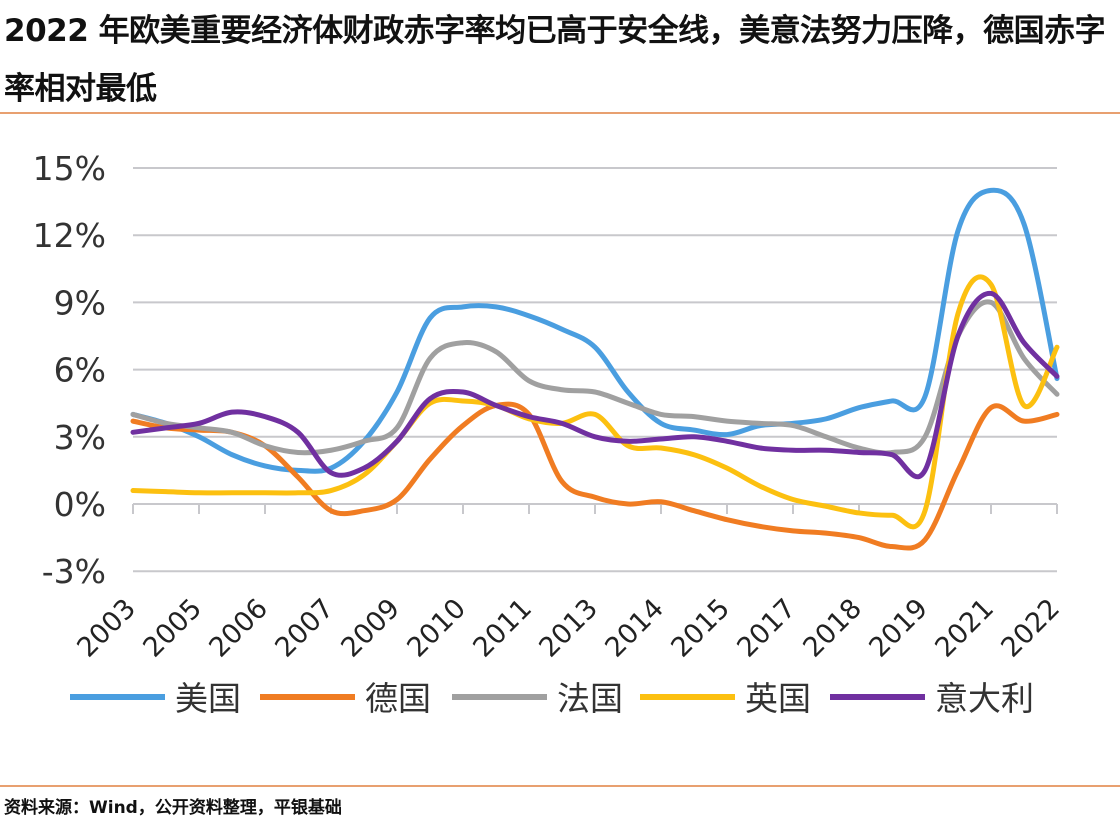  What do you see at coordinates (80, 302) in the screenshot?
I see `y-tick-label: 9%` at bounding box center [80, 302].